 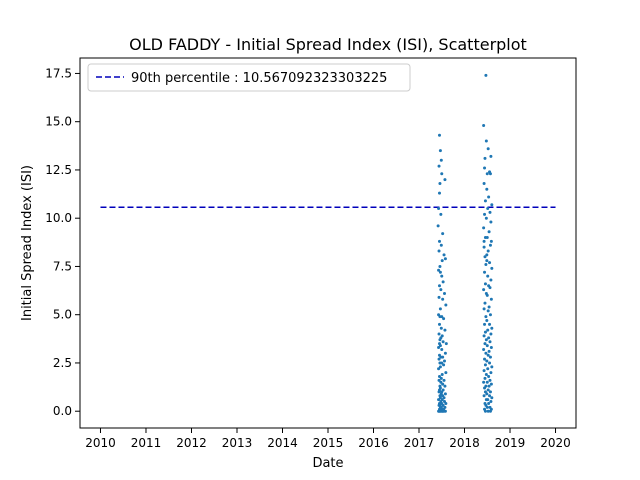 What do you see at coordinates (373, 443) in the screenshot?
I see `x-tick-label: 2016` at bounding box center [373, 443].